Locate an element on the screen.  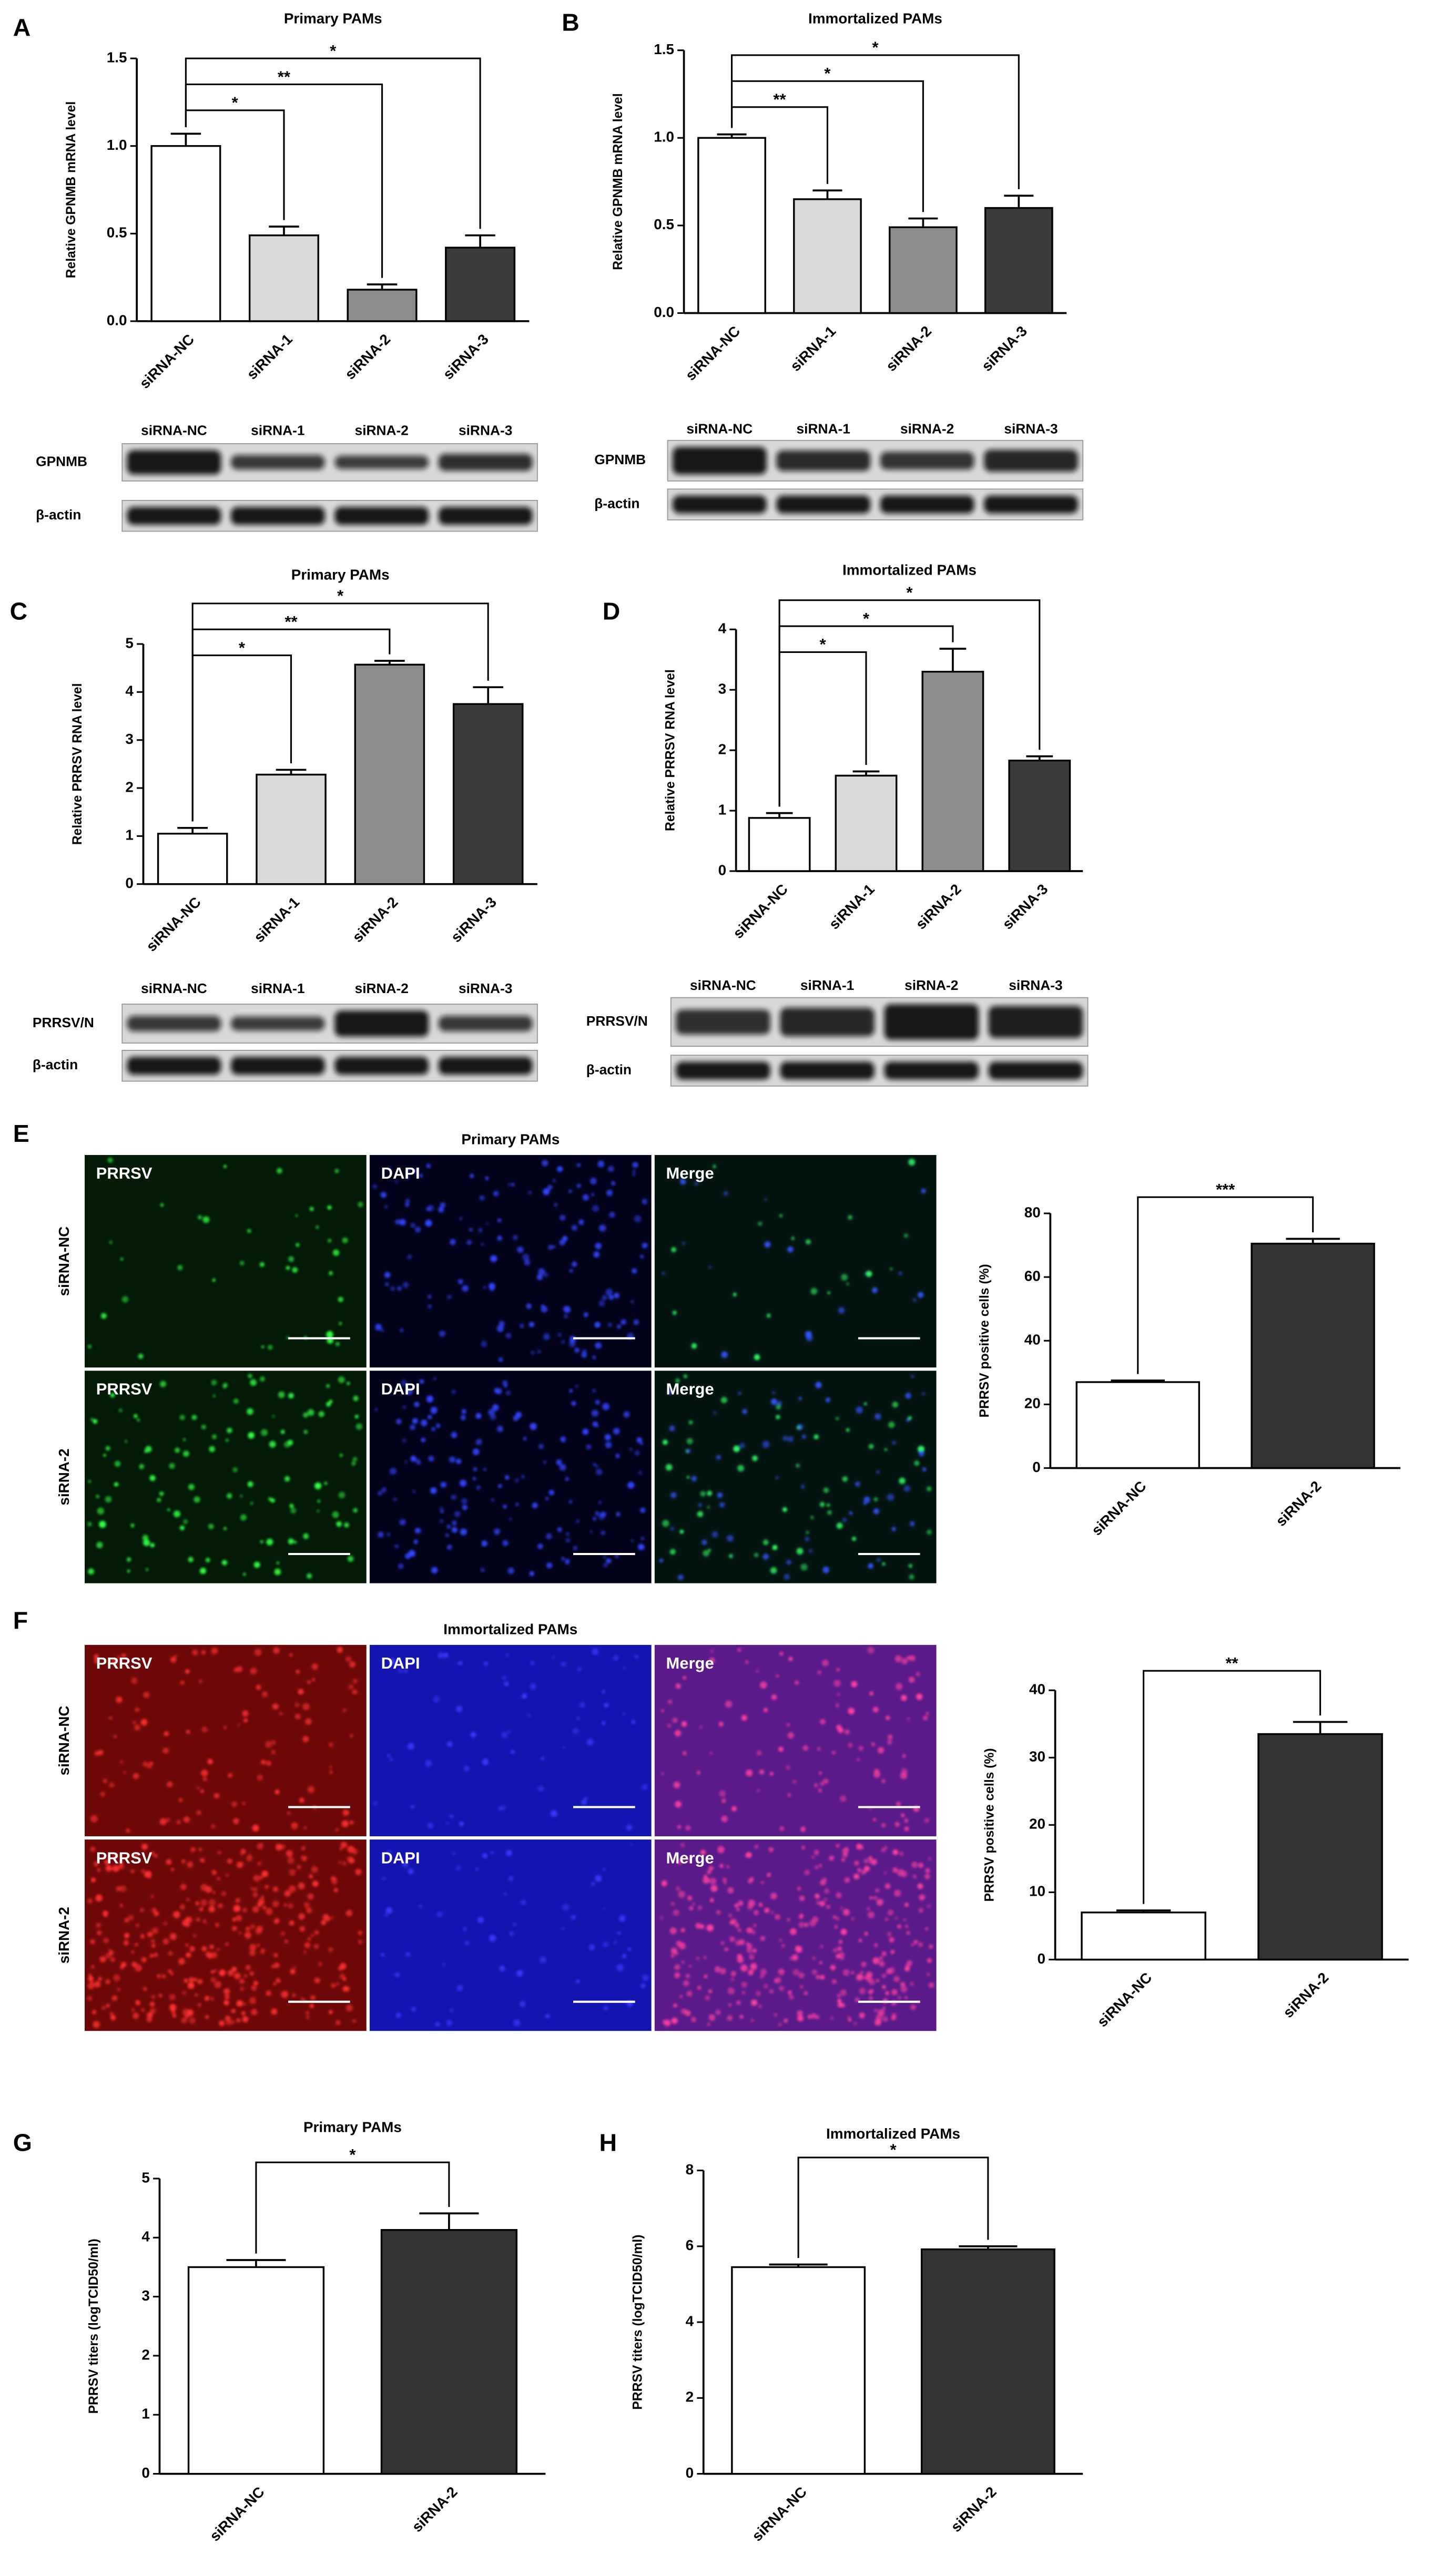
error-bar is located at coordinates (866, 773).